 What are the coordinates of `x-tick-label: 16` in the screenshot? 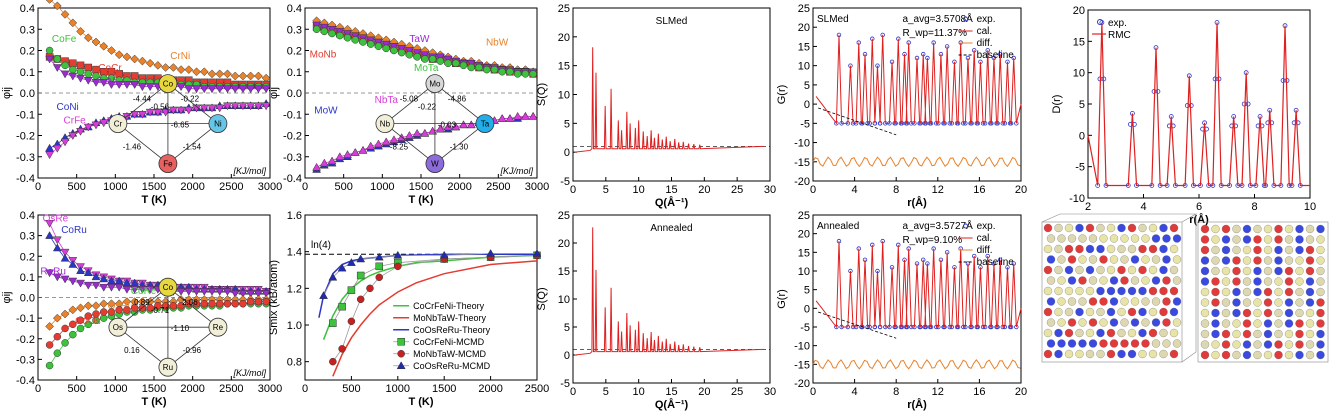 It's located at (979, 392).